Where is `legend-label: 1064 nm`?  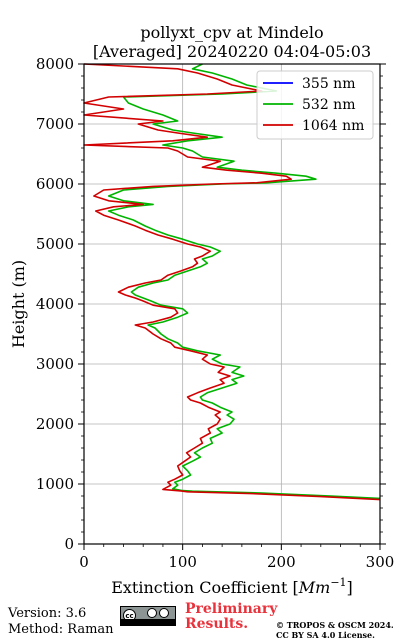
legend-label: 1064 nm is located at coordinates (333, 126).